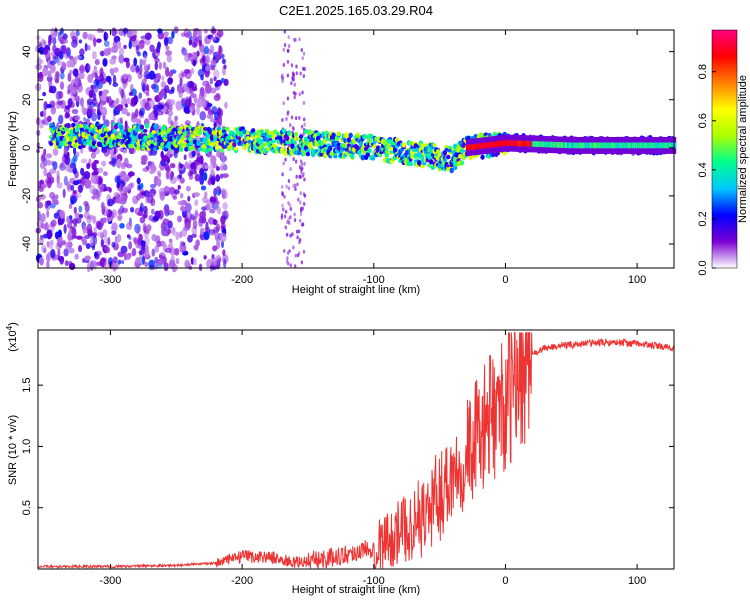  Describe the element at coordinates (703, 169) in the screenshot. I see `colorbar-tick-label: 0.4` at that location.